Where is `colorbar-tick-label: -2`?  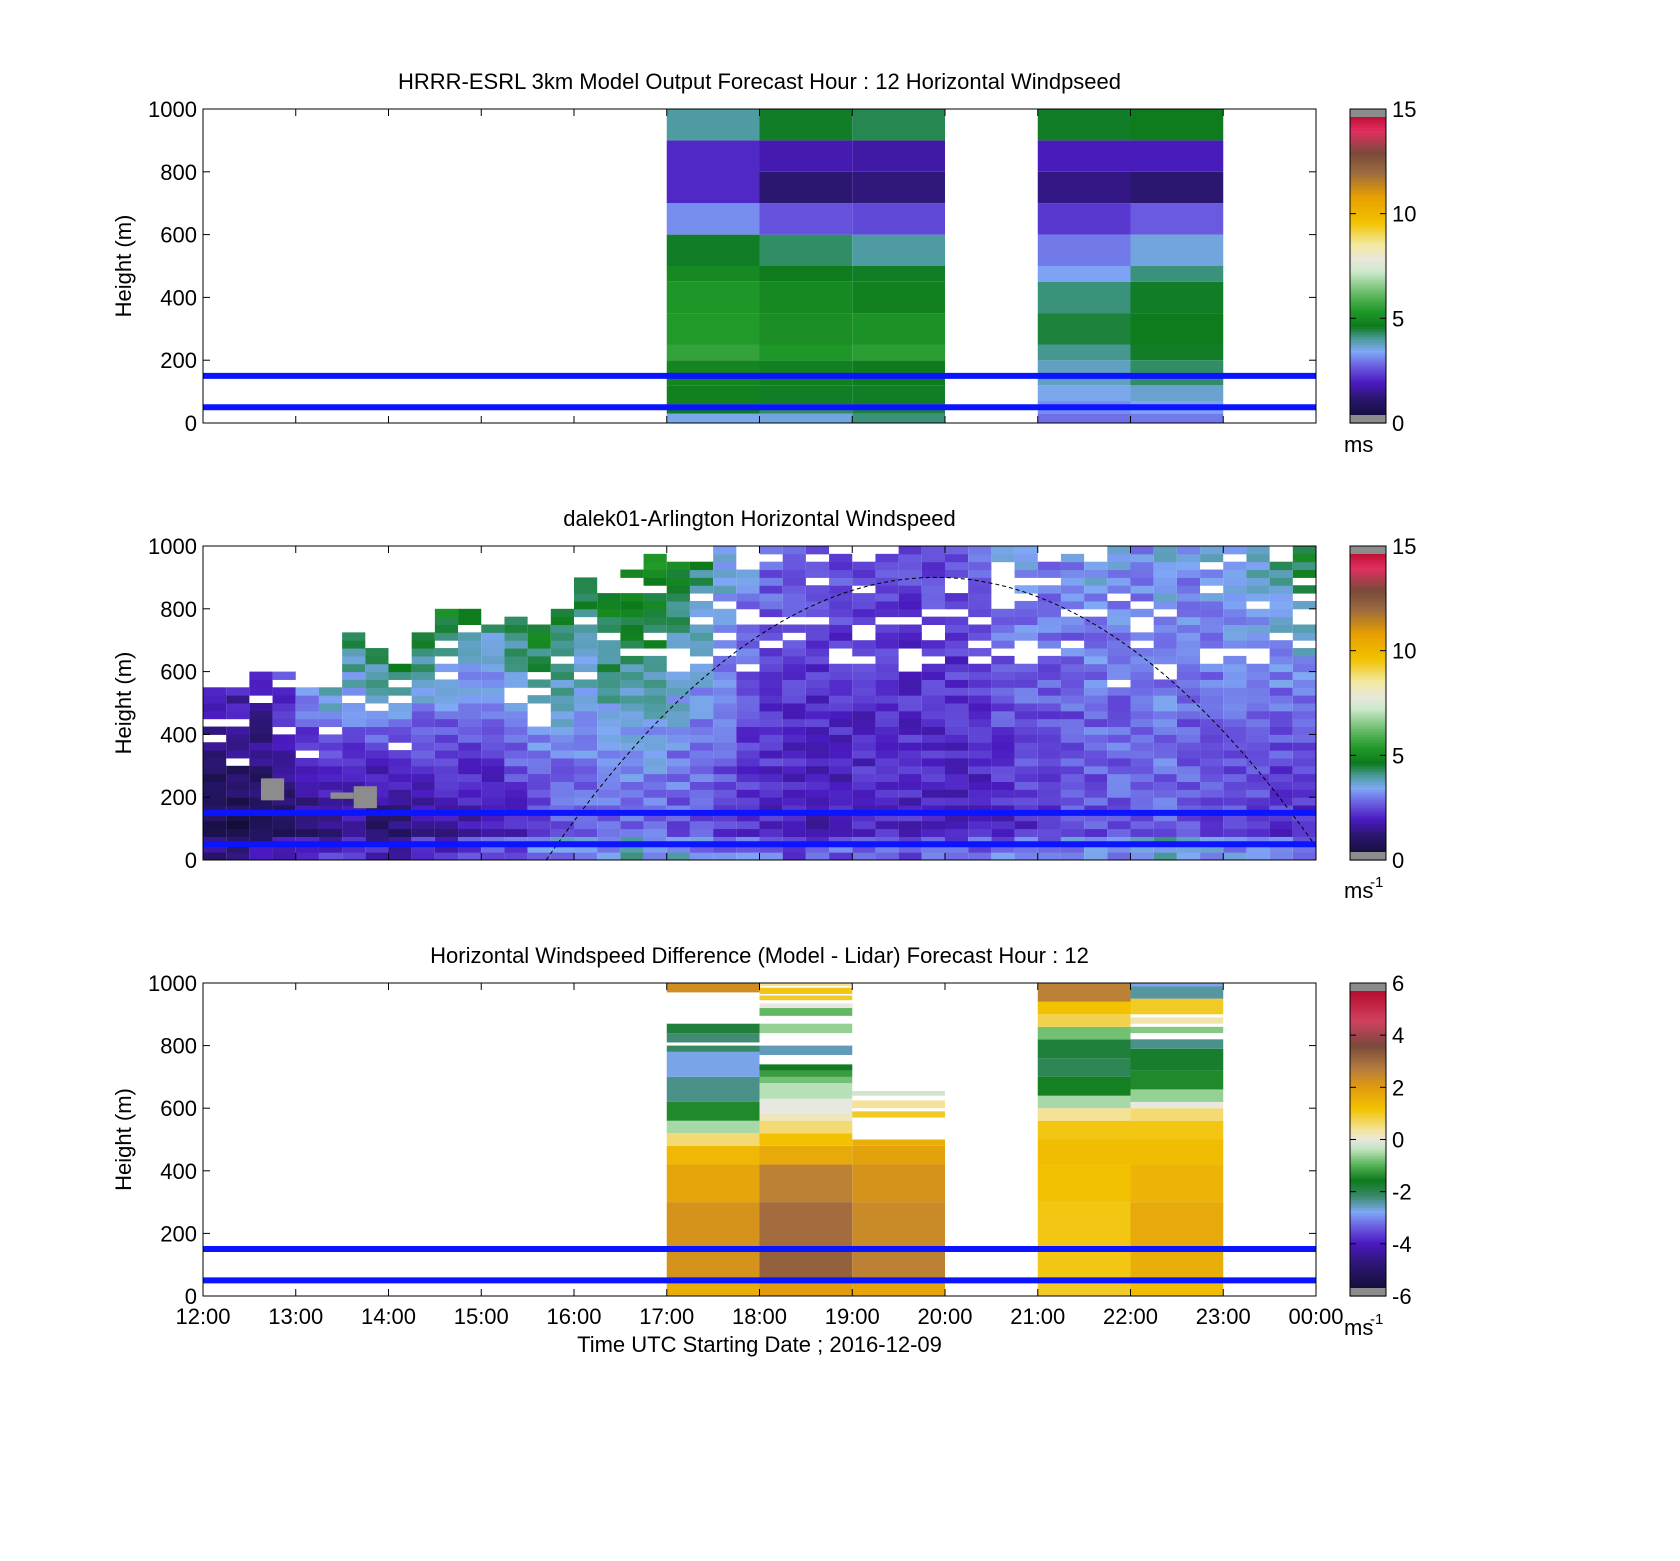 colorbar-tick-label: -2 is located at coordinates (1402, 1192).